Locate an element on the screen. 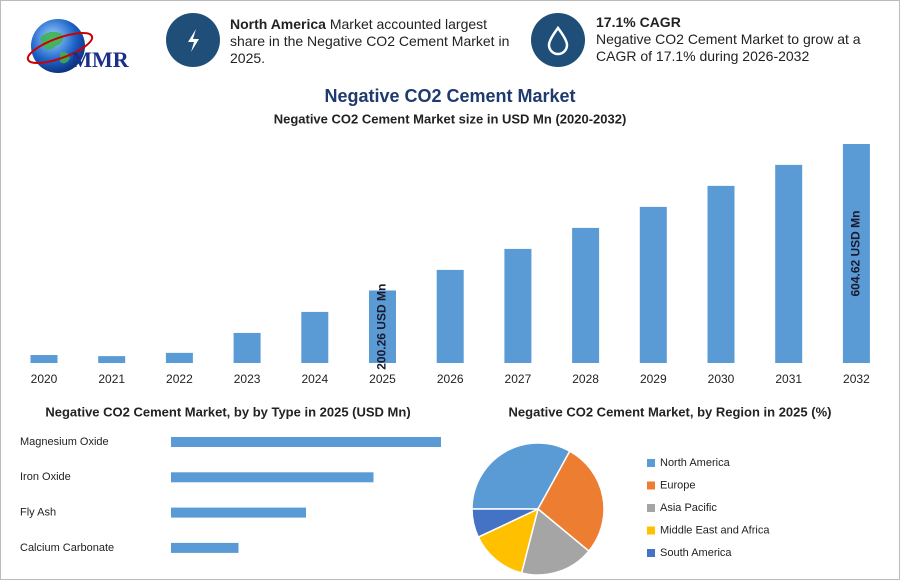 The image size is (900, 580). x-tick-label: 2031 is located at coordinates (788, 379).